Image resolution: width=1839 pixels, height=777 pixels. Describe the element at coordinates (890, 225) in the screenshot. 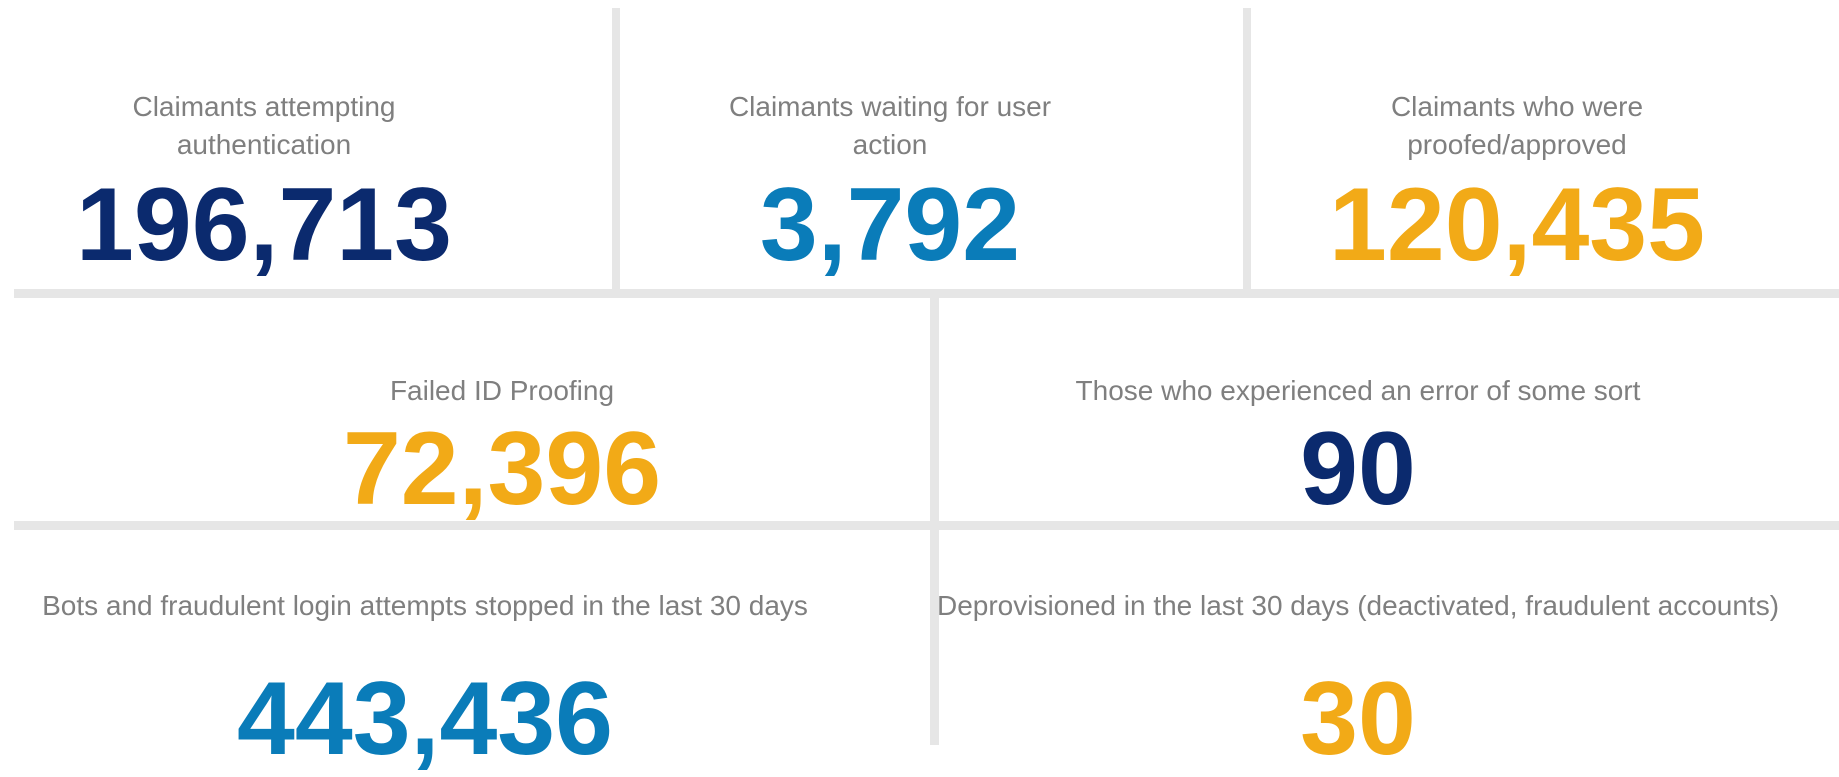

I see `tile-value: 3,792` at that location.